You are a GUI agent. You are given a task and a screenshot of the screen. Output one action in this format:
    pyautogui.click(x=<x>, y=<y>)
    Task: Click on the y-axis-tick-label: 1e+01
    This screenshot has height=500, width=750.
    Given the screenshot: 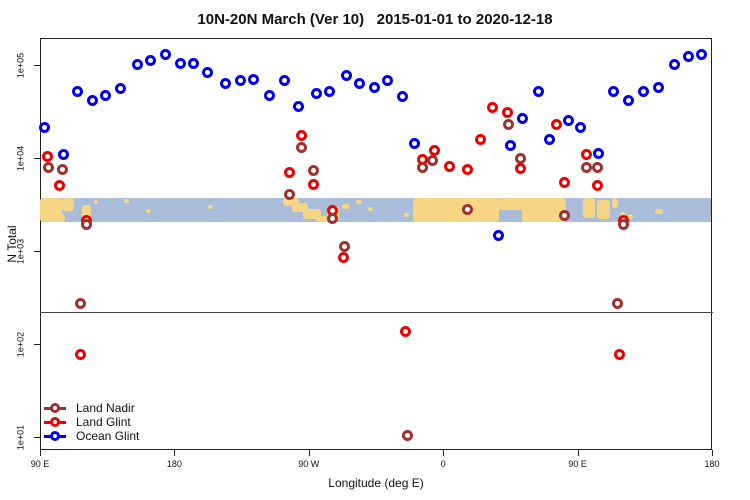 What is the action you would take?
    pyautogui.click(x=20, y=437)
    